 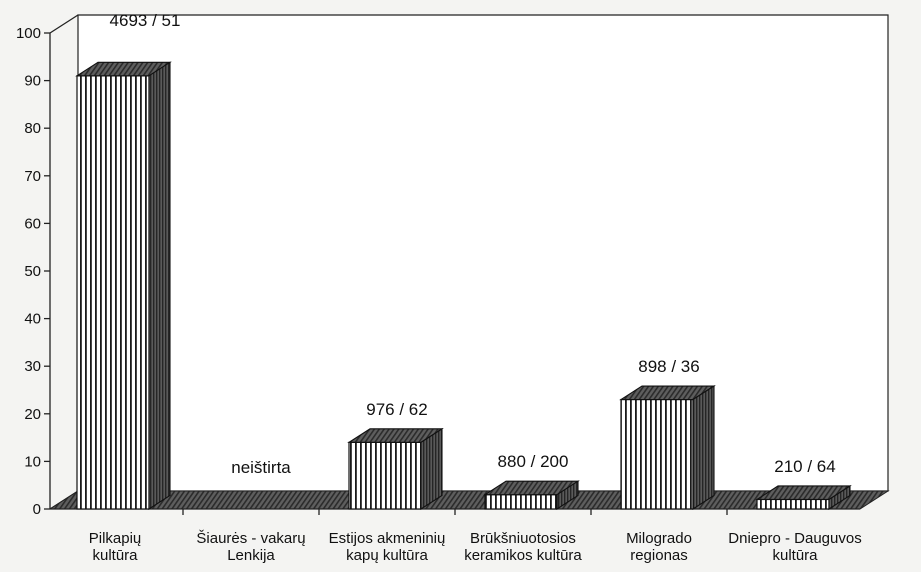 What do you see at coordinates (32, 223) in the screenshot?
I see `y-tick-label: 60` at bounding box center [32, 223].